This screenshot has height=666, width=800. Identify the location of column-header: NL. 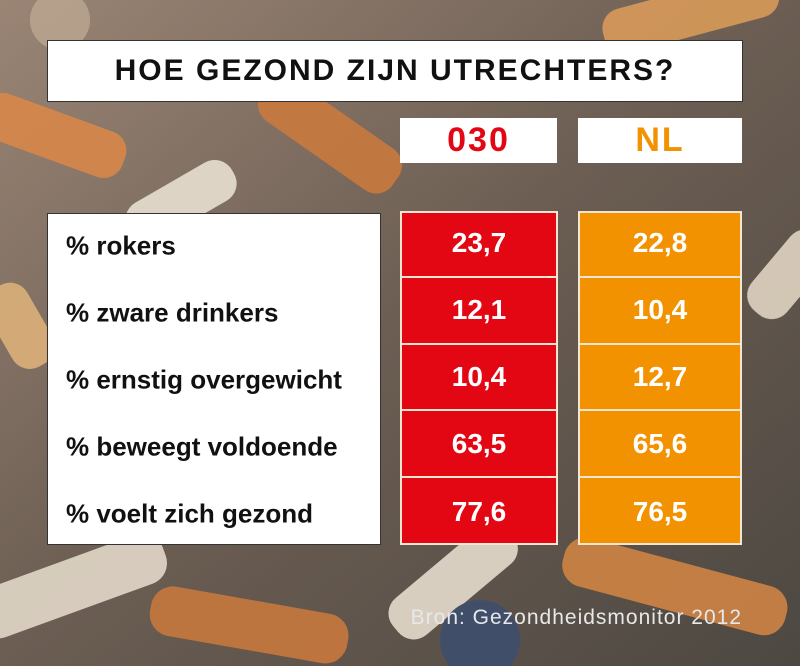
(660, 140).